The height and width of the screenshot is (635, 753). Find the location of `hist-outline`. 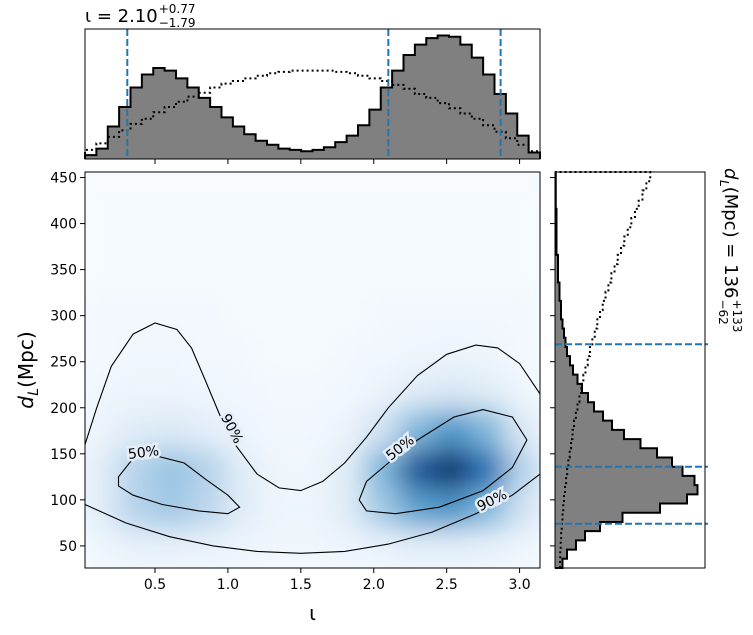

hist-outline is located at coordinates (312, 96).